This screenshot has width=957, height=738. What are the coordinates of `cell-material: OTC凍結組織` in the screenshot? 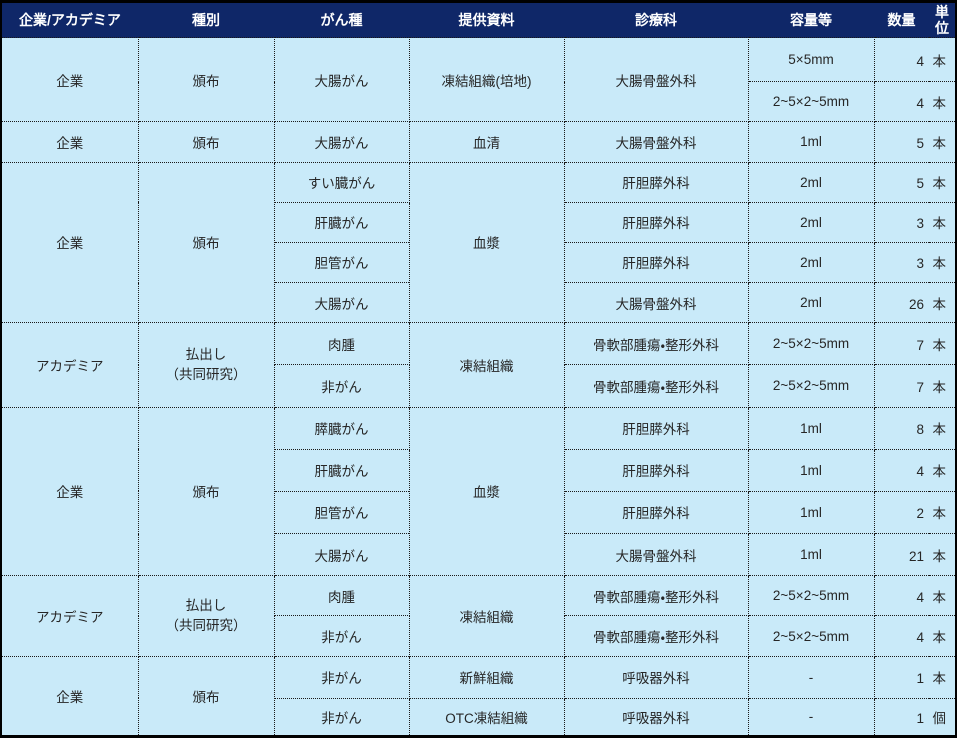 It's located at (486, 717).